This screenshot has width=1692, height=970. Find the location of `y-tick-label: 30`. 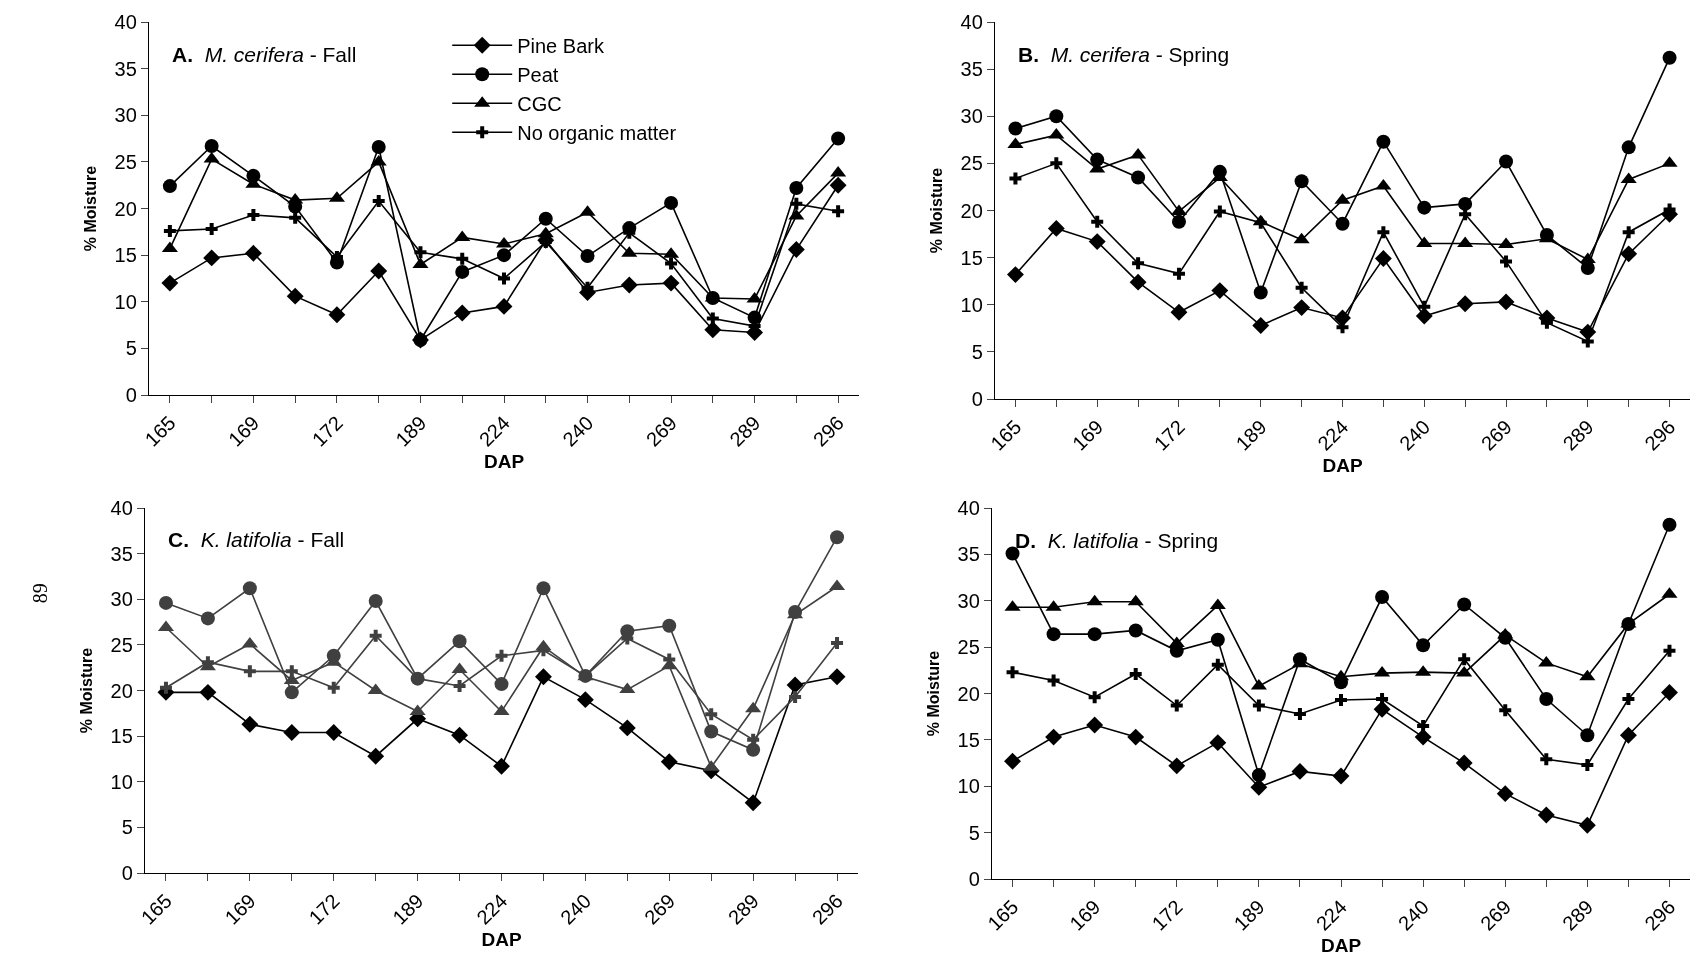

y-tick-label: 30 is located at coordinates (968, 600).